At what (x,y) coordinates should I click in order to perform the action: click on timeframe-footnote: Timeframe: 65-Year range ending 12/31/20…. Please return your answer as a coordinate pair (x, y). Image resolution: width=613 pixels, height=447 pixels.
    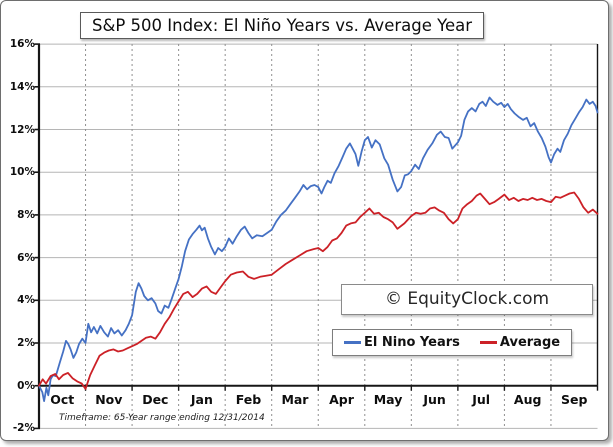
    Looking at the image, I should click on (162, 418).